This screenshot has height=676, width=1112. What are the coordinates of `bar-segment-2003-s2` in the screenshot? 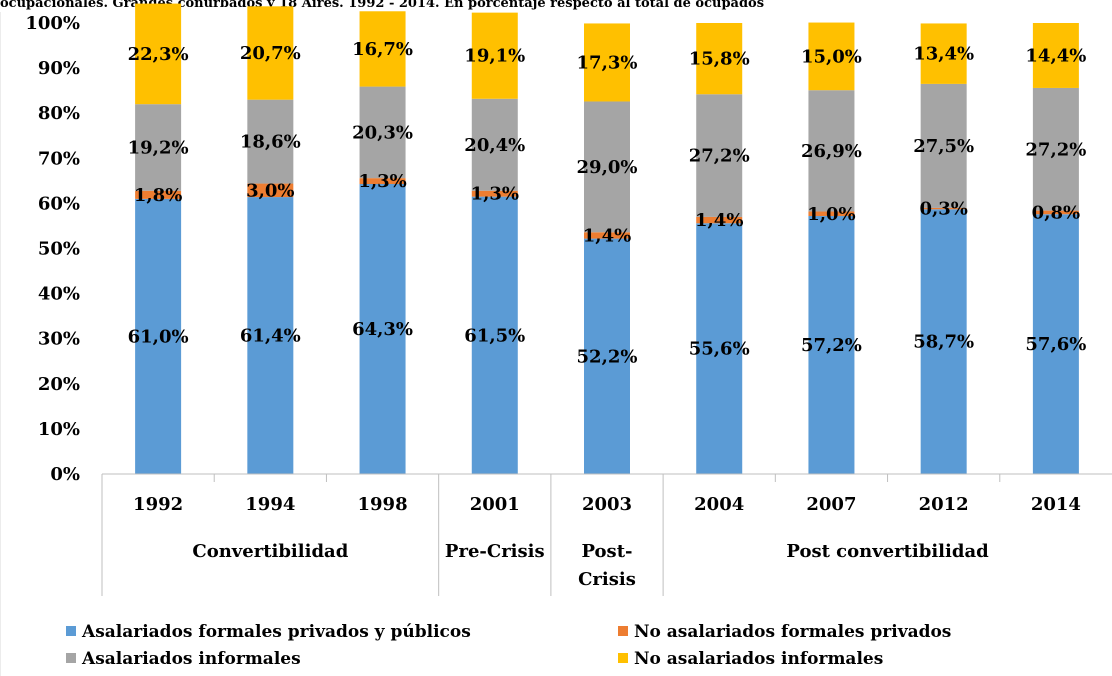 It's located at (607, 167).